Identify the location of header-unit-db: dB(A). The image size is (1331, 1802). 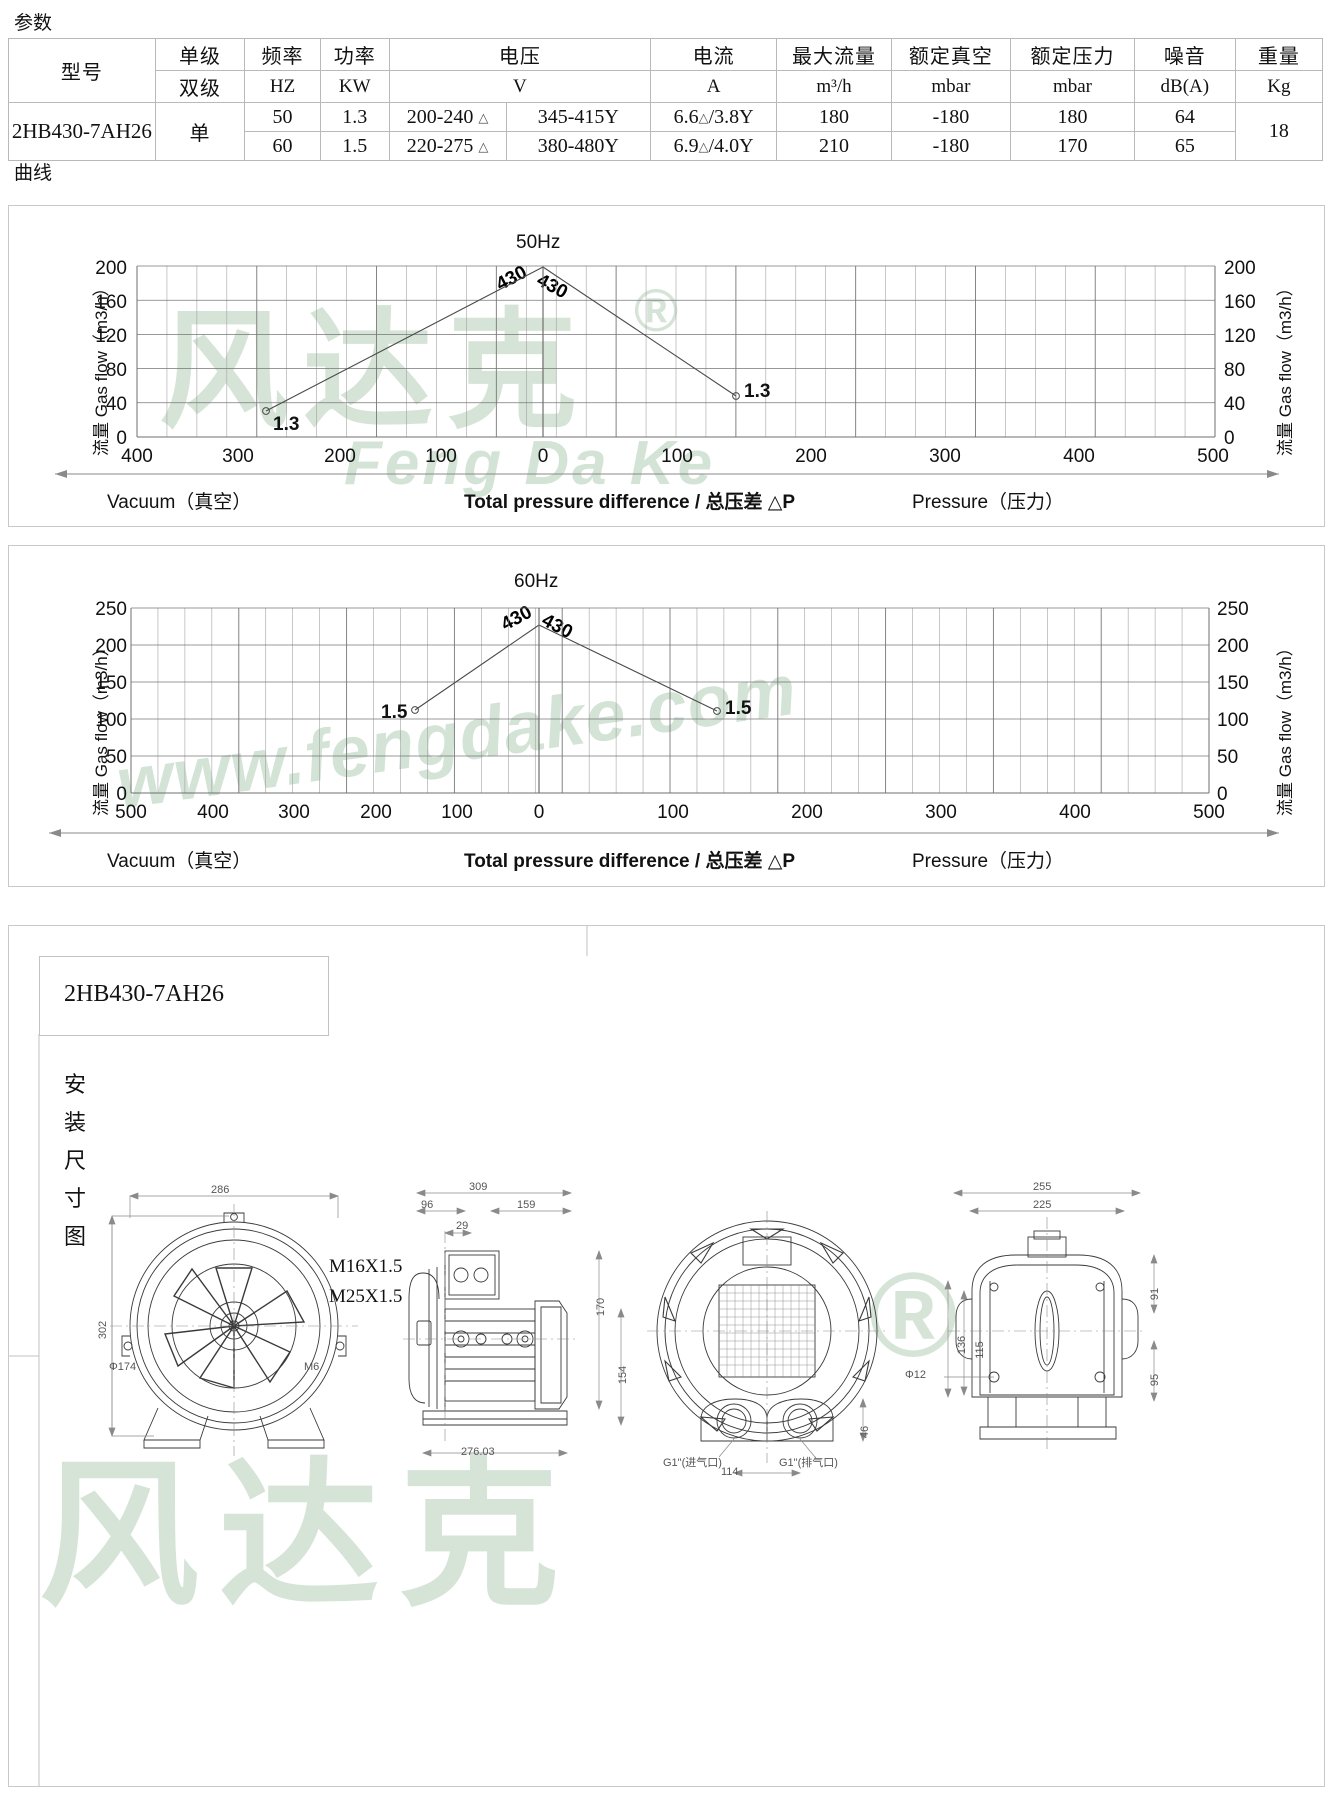
(1184, 86).